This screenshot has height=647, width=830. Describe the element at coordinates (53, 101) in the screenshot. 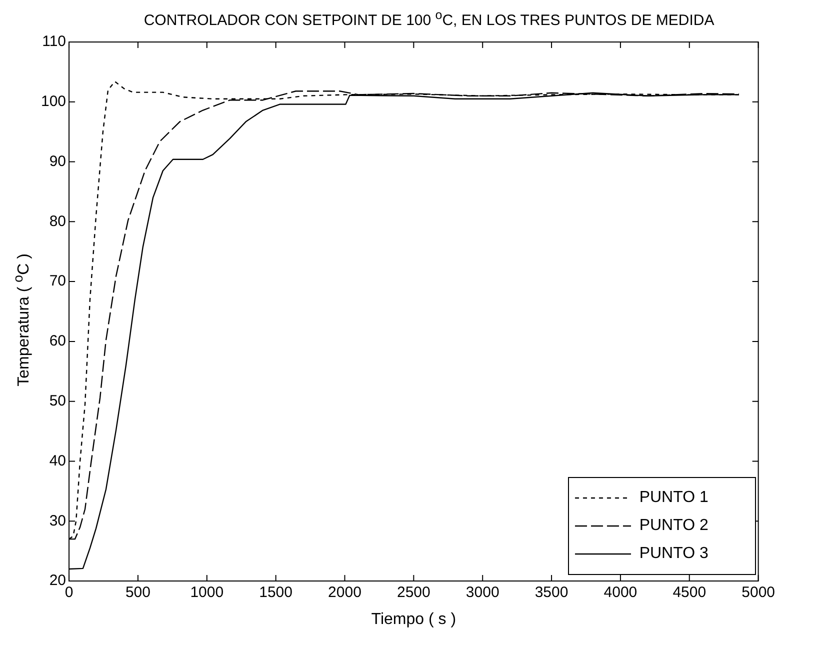

I see `y-tick-label: 100` at that location.